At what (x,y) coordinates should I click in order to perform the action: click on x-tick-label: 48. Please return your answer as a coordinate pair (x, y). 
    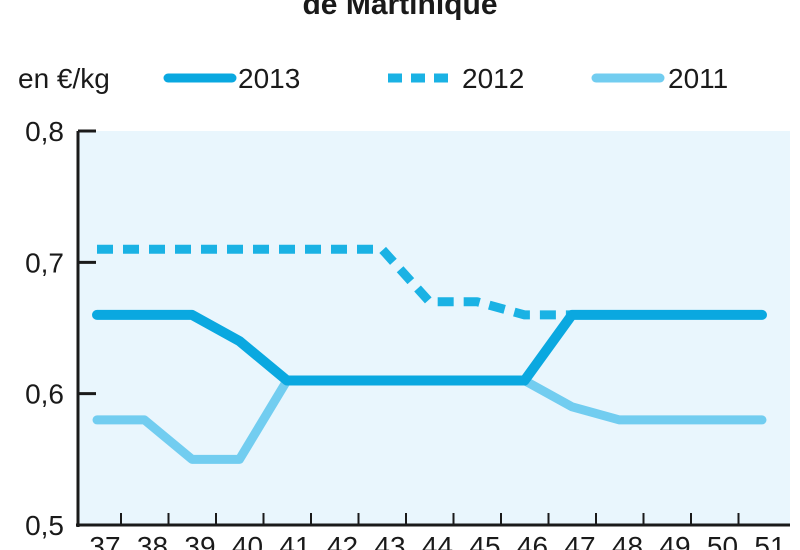
    Looking at the image, I should click on (627, 540).